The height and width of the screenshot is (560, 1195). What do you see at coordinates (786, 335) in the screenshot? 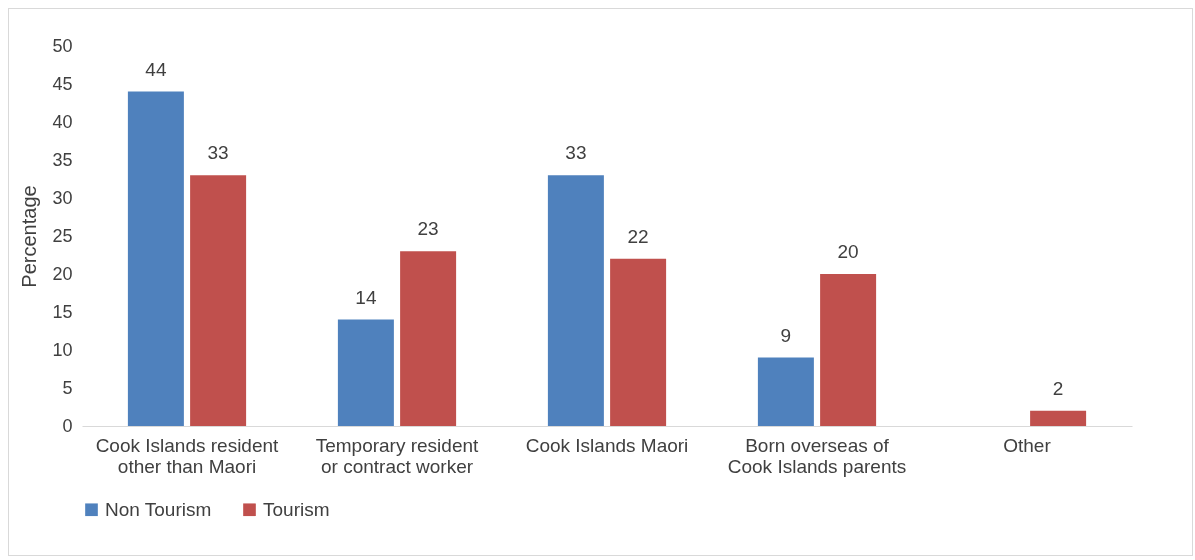
I see `data-label: 9` at bounding box center [786, 335].